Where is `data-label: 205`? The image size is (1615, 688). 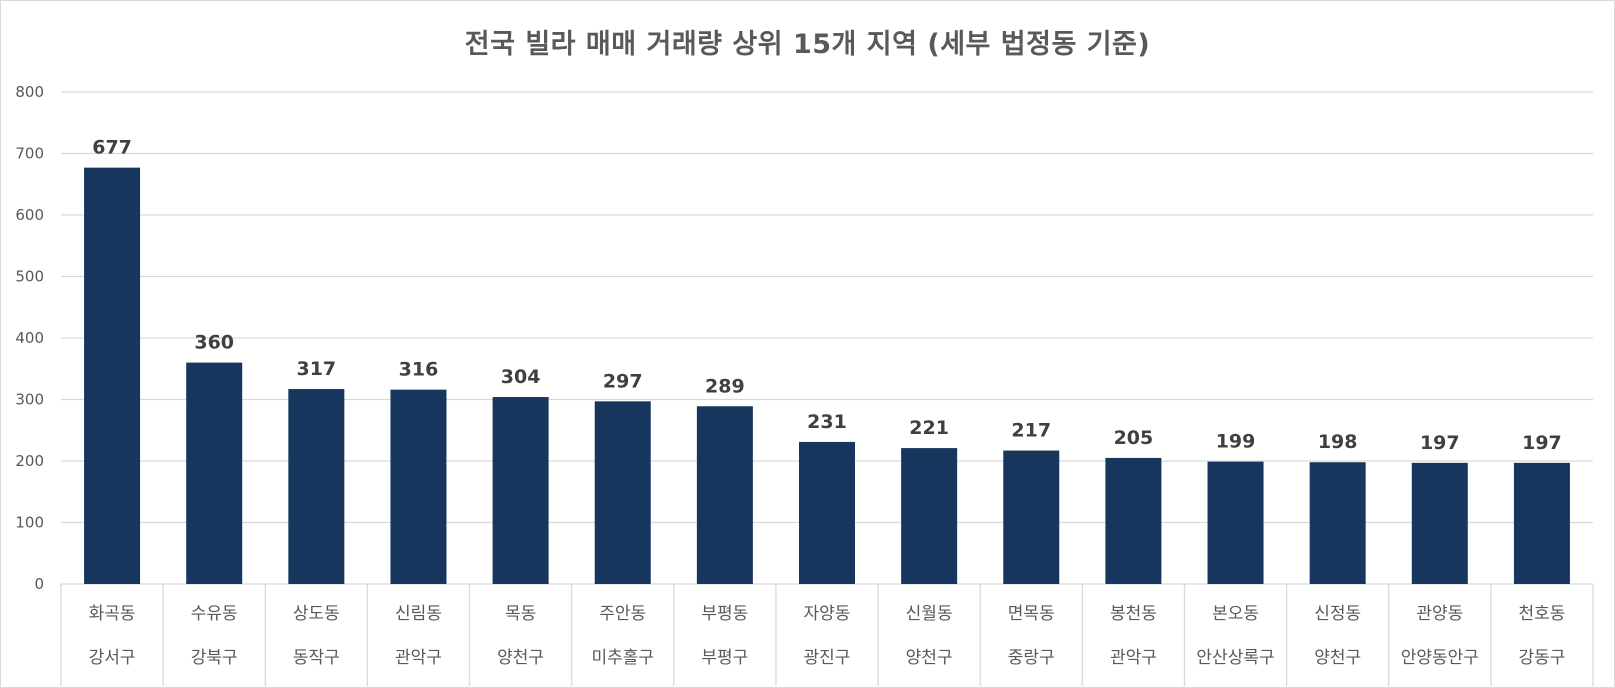 data-label: 205 is located at coordinates (1134, 438).